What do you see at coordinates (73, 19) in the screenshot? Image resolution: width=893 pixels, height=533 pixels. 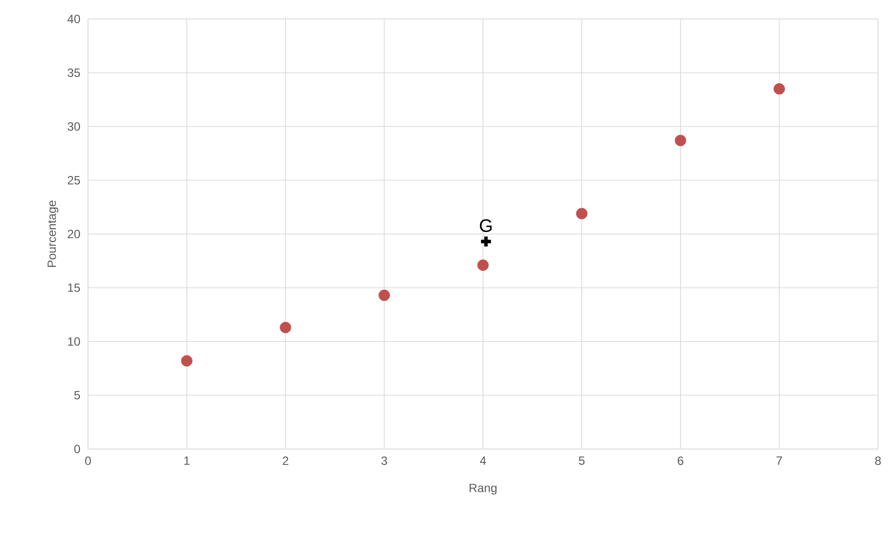 I see `y-tick-label: 40` at bounding box center [73, 19].